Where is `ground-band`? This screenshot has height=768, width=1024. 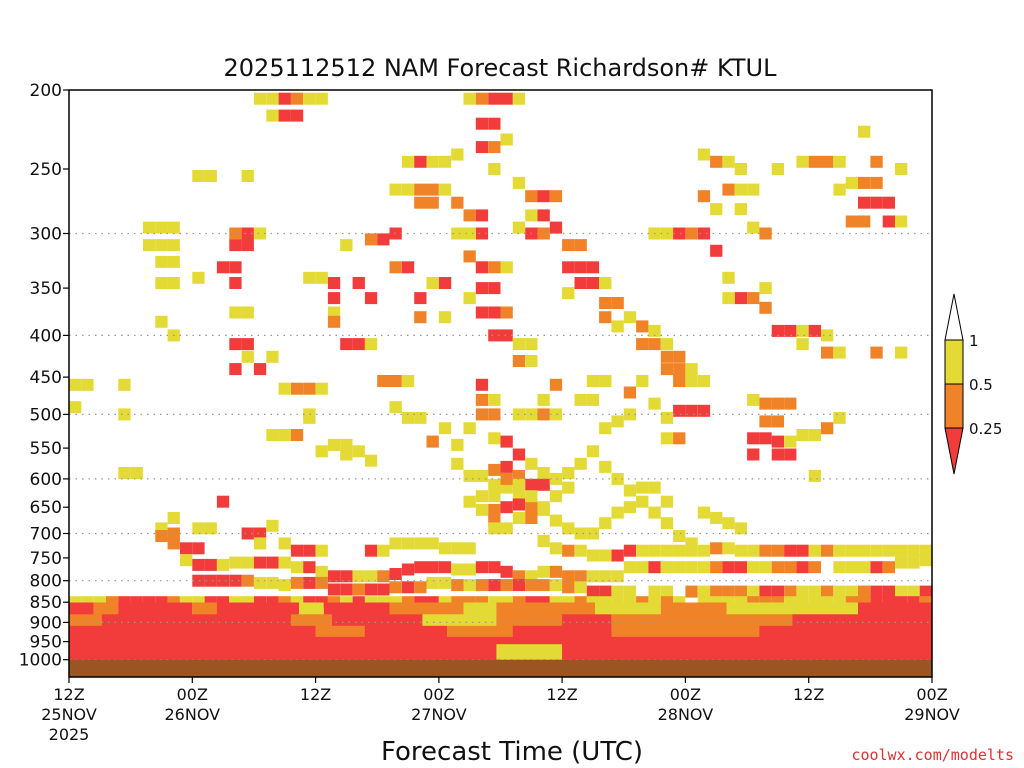 ground-band is located at coordinates (500, 668).